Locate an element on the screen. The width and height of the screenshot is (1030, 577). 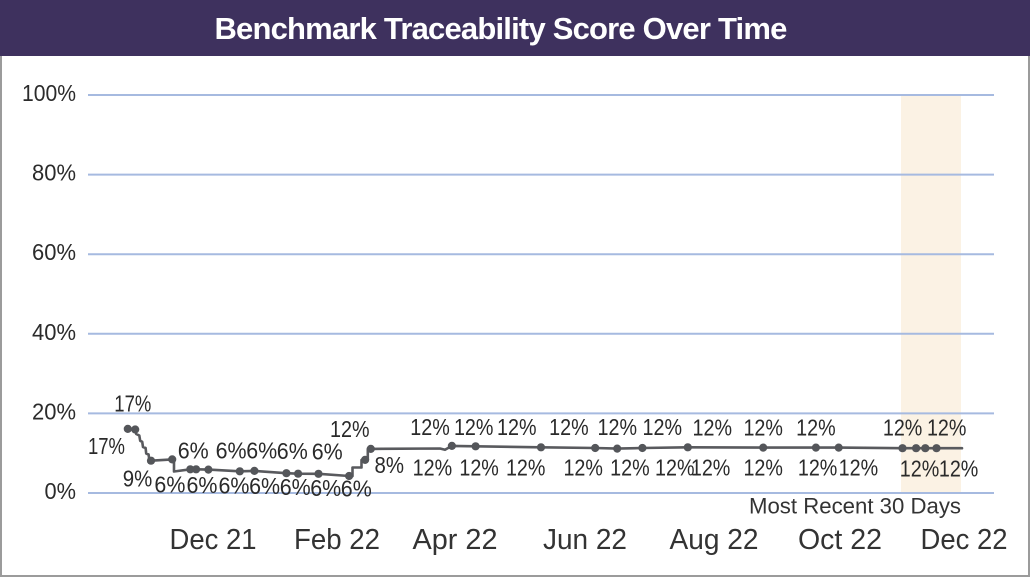
x-tick-label: Jun 22 is located at coordinates (585, 540).